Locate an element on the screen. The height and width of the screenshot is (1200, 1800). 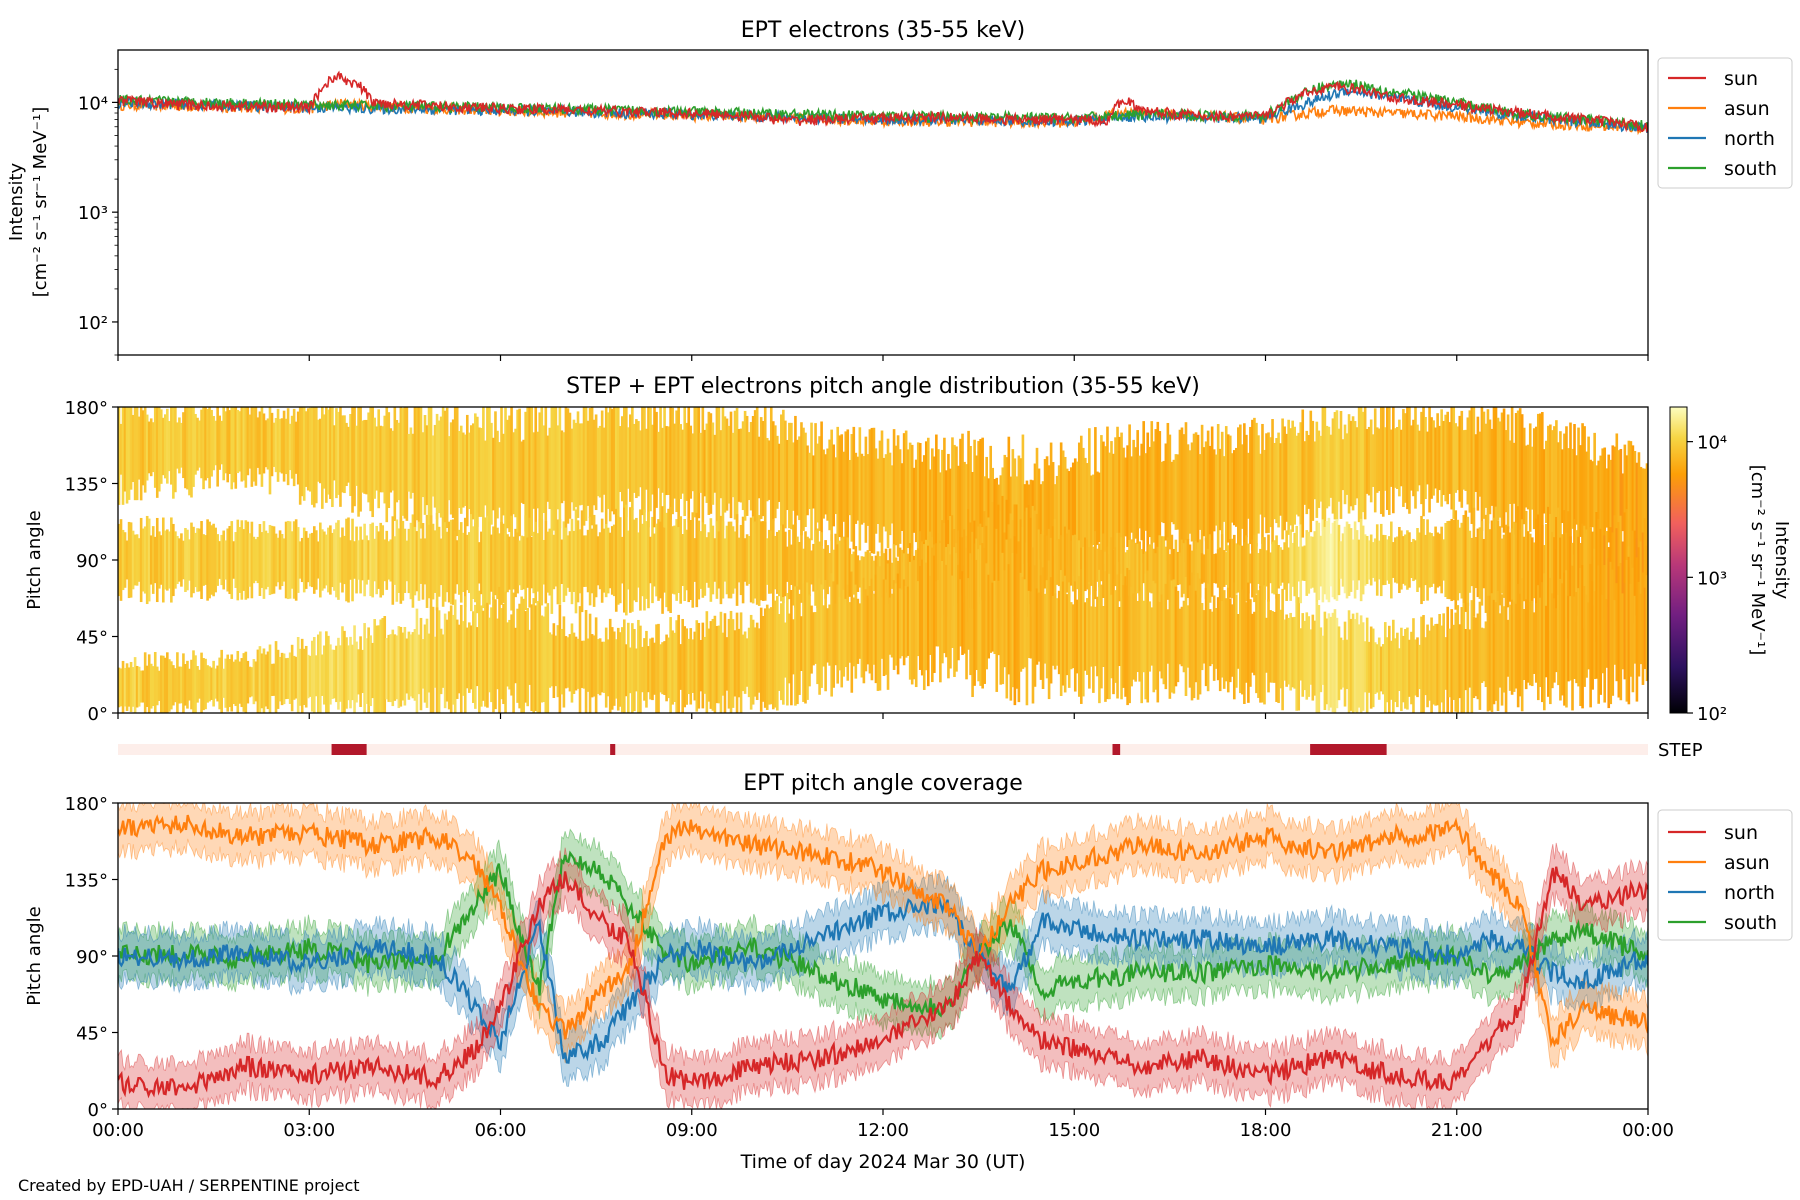
top-ylabel-line2: [cm⁻² s⁻¹ sr⁻¹ MeV⁻¹] is located at coordinates (40, 202).